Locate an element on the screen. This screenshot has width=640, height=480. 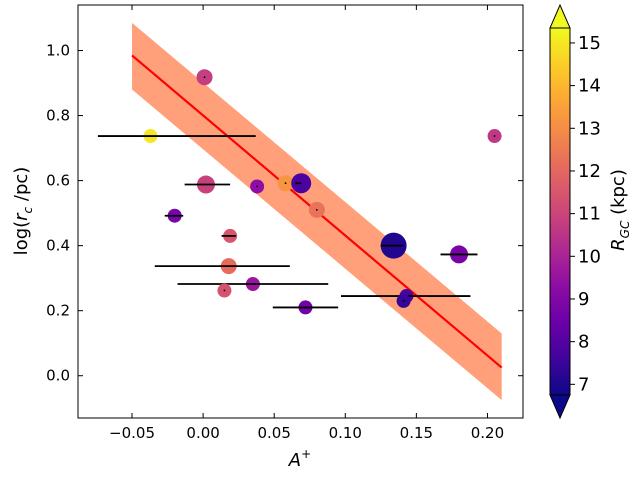
x-tick-label-5: 0.20 is located at coordinates (487, 433).